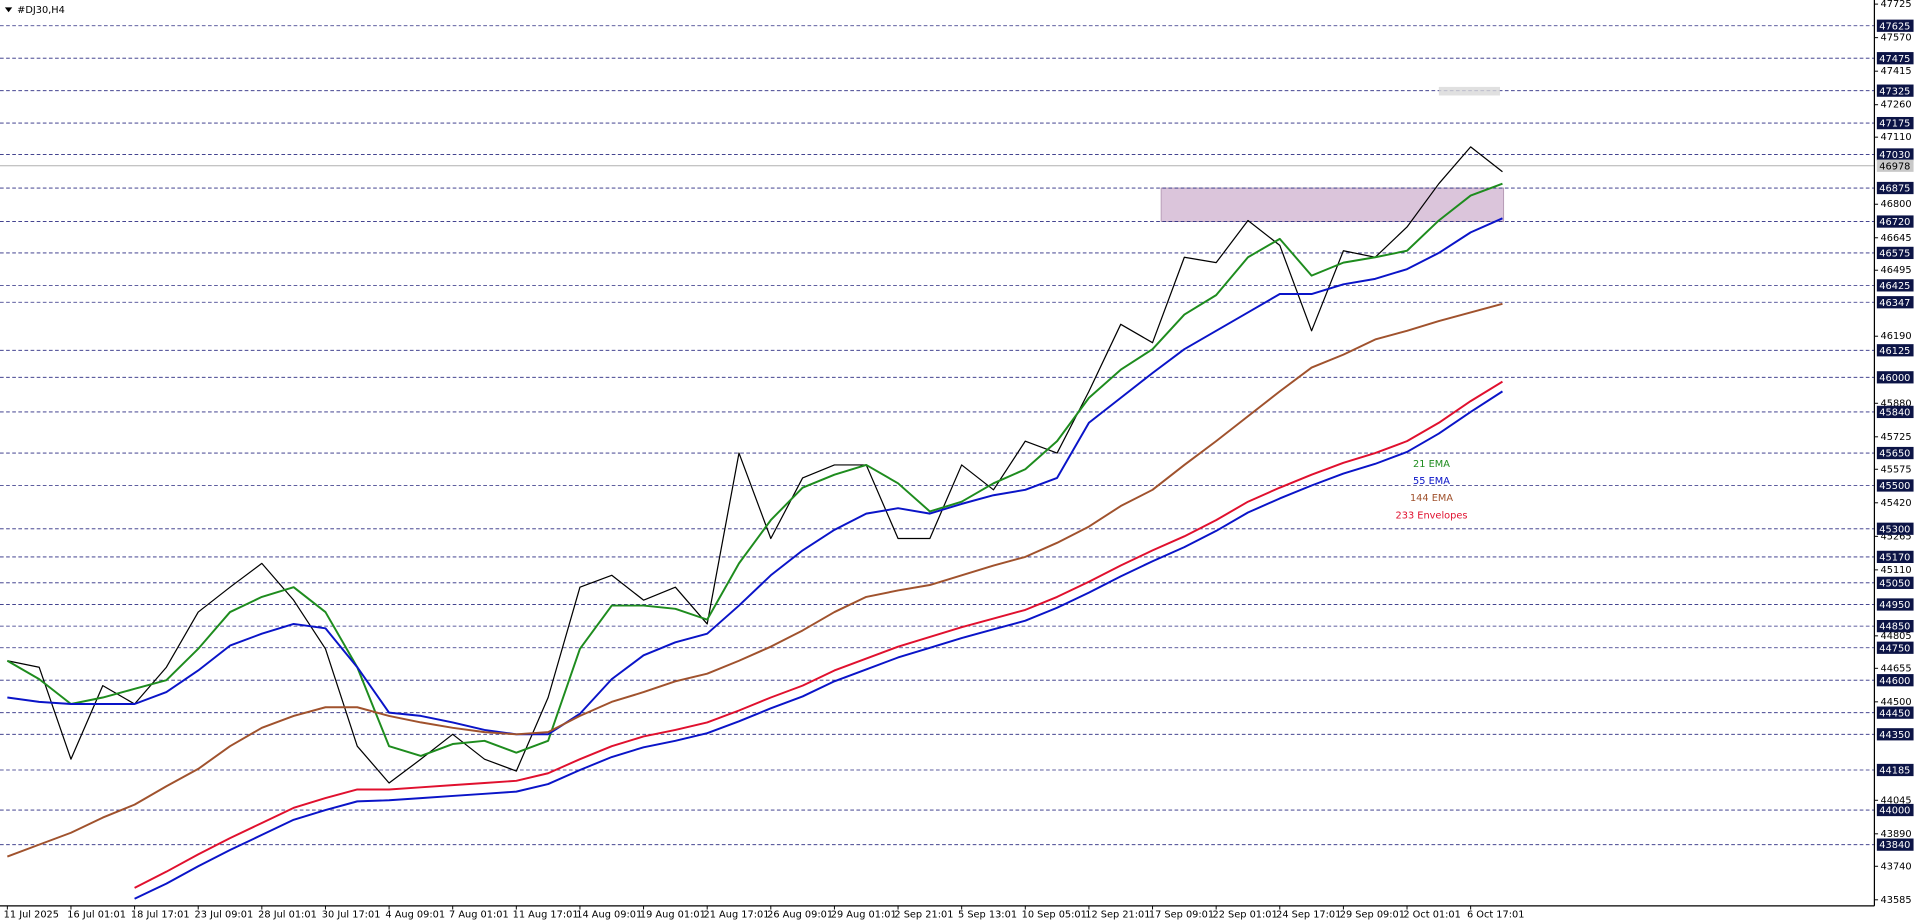 Image resolution: width=1916 pixels, height=923 pixels. I want to click on level-label: 45170, so click(1894, 557).